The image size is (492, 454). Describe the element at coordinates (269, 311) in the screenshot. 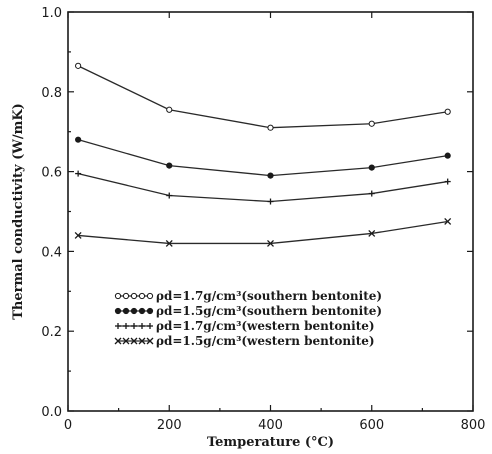

I see `legend-label: ρd=1.5g/cm³(southern bentonite)` at that location.